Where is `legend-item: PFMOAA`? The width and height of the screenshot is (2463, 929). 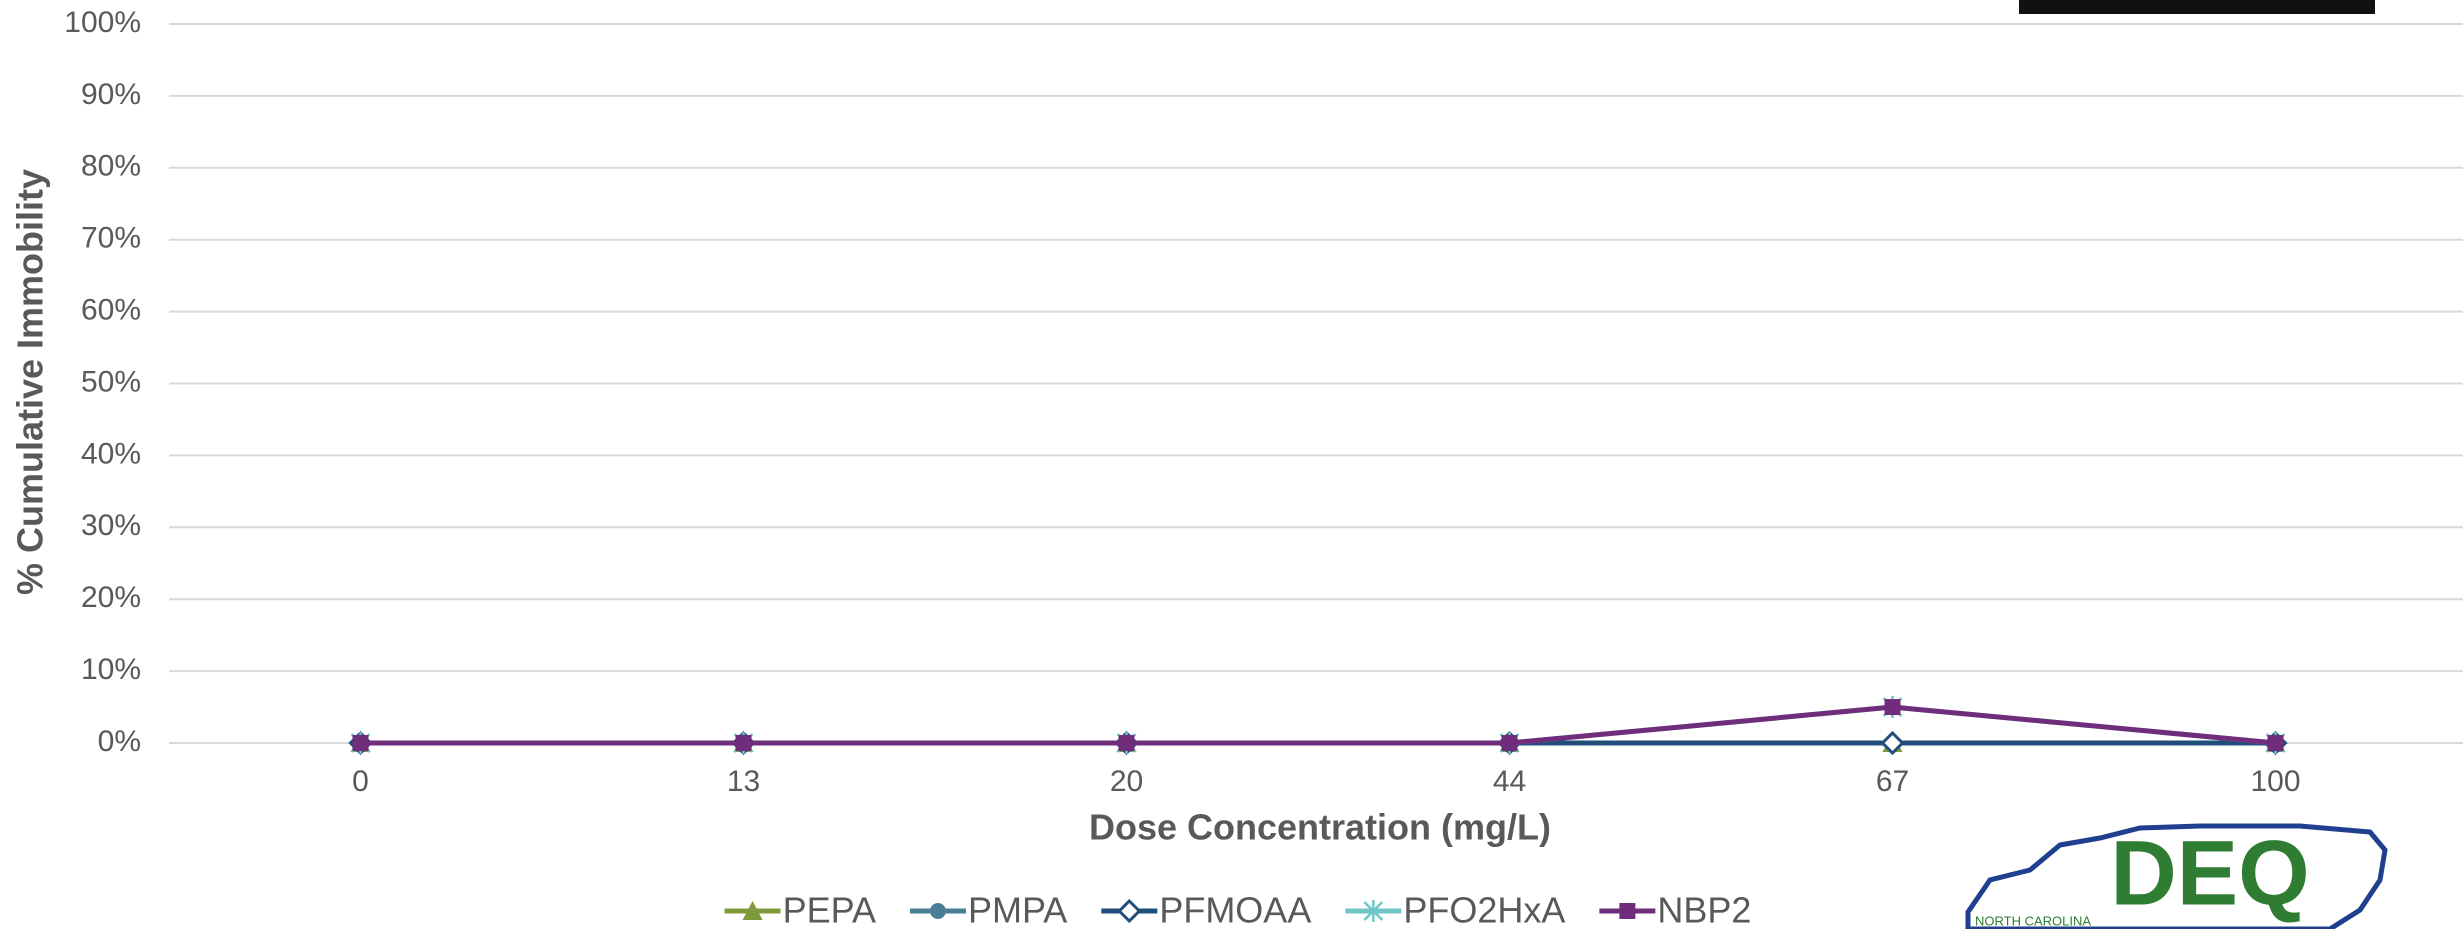
legend-item: PFMOAA is located at coordinates (1206, 909).